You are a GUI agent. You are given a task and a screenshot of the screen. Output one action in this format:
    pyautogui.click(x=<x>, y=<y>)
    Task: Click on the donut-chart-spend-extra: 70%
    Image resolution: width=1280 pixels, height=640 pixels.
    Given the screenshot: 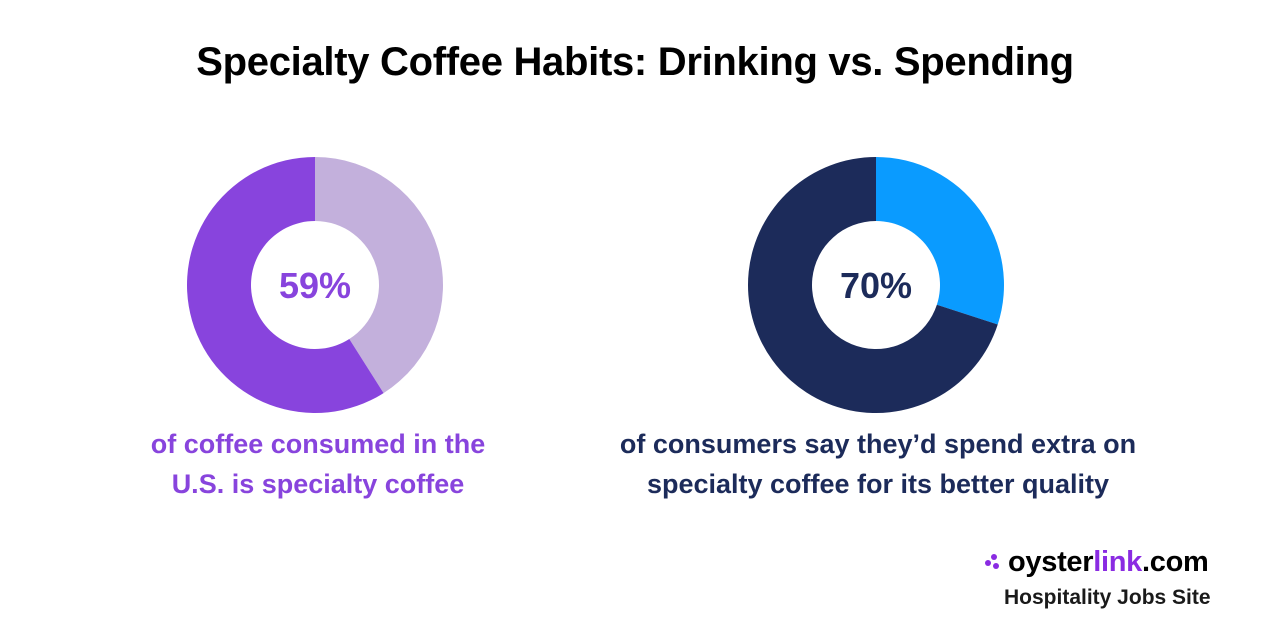 What is the action you would take?
    pyautogui.click(x=876, y=285)
    